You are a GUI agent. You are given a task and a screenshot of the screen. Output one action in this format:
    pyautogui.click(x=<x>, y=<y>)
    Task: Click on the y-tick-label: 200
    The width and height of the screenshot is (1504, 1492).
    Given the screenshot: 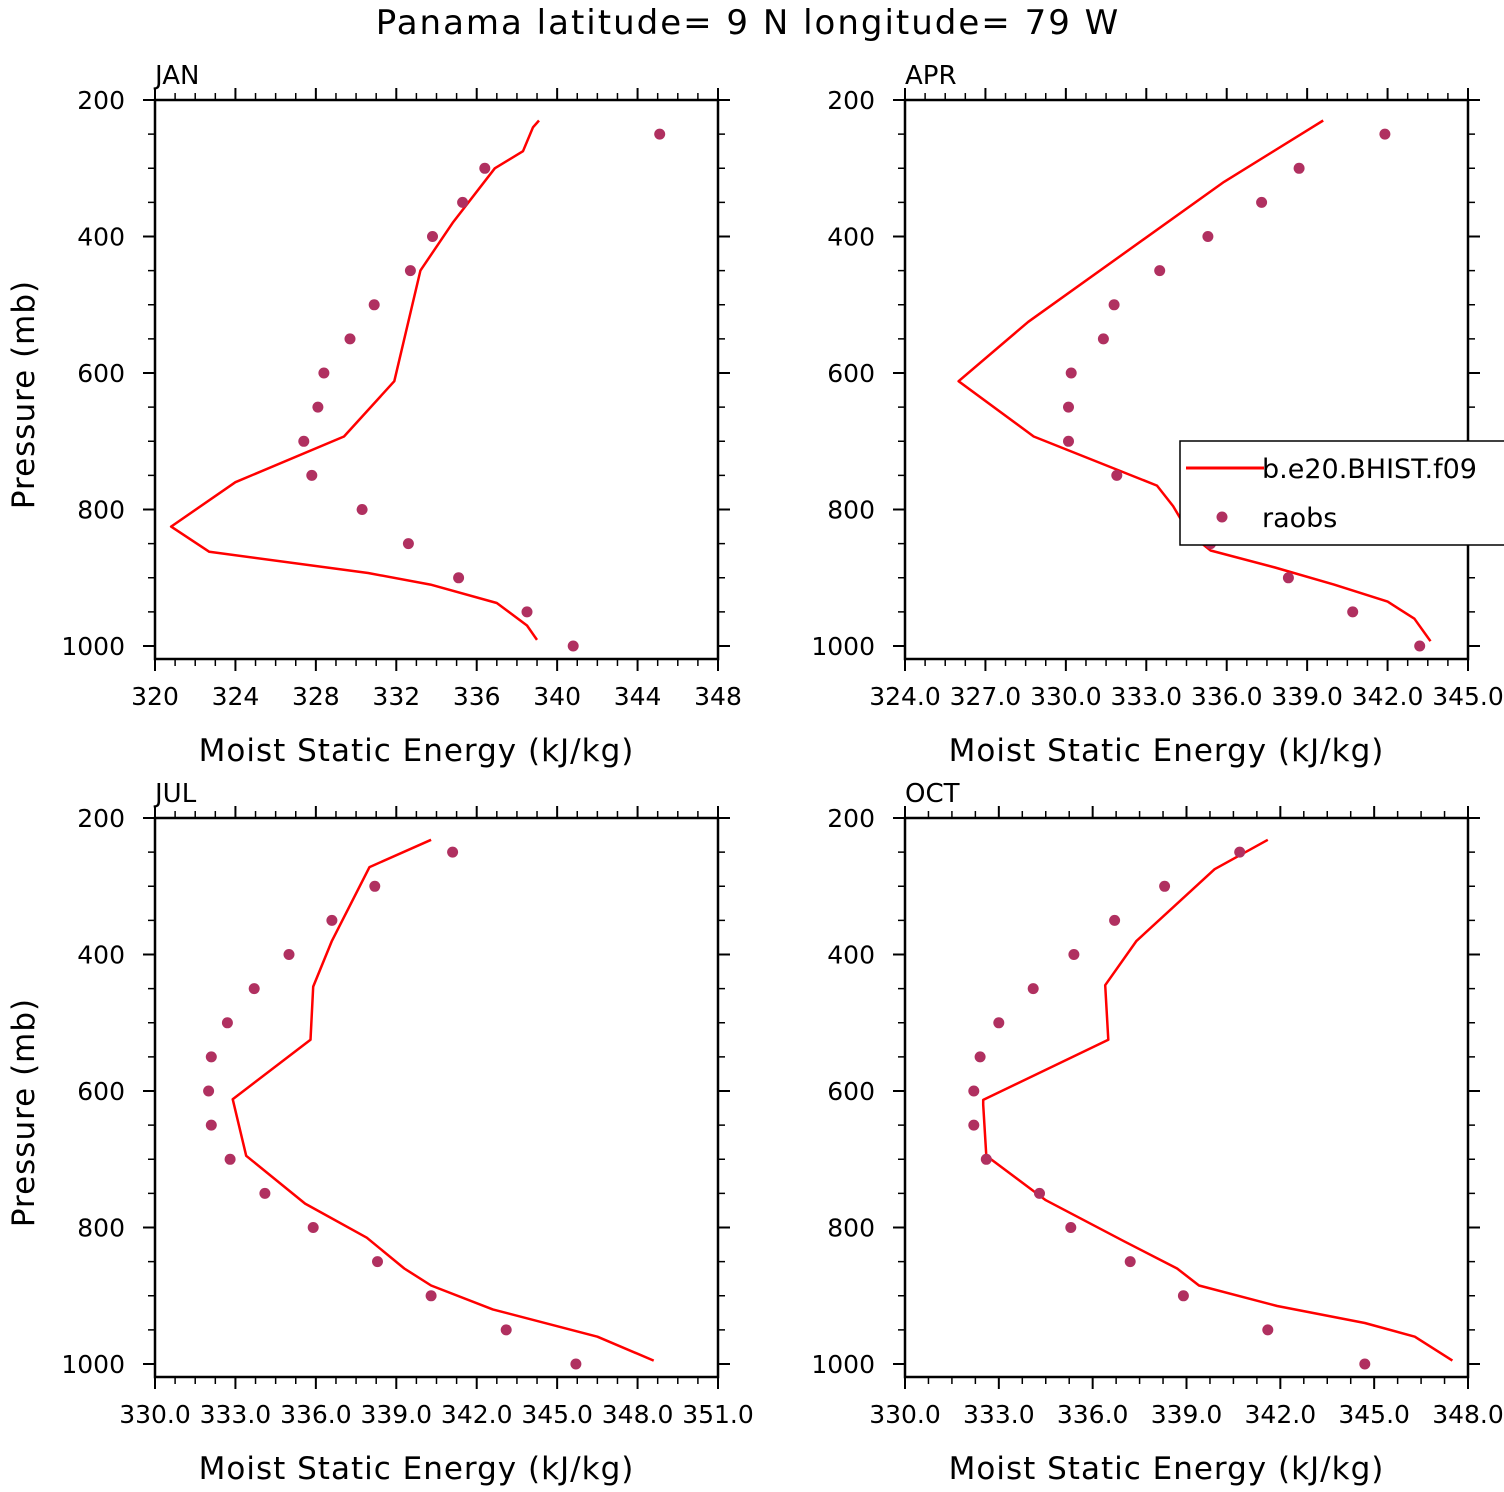 What is the action you would take?
    pyautogui.click(x=101, y=818)
    